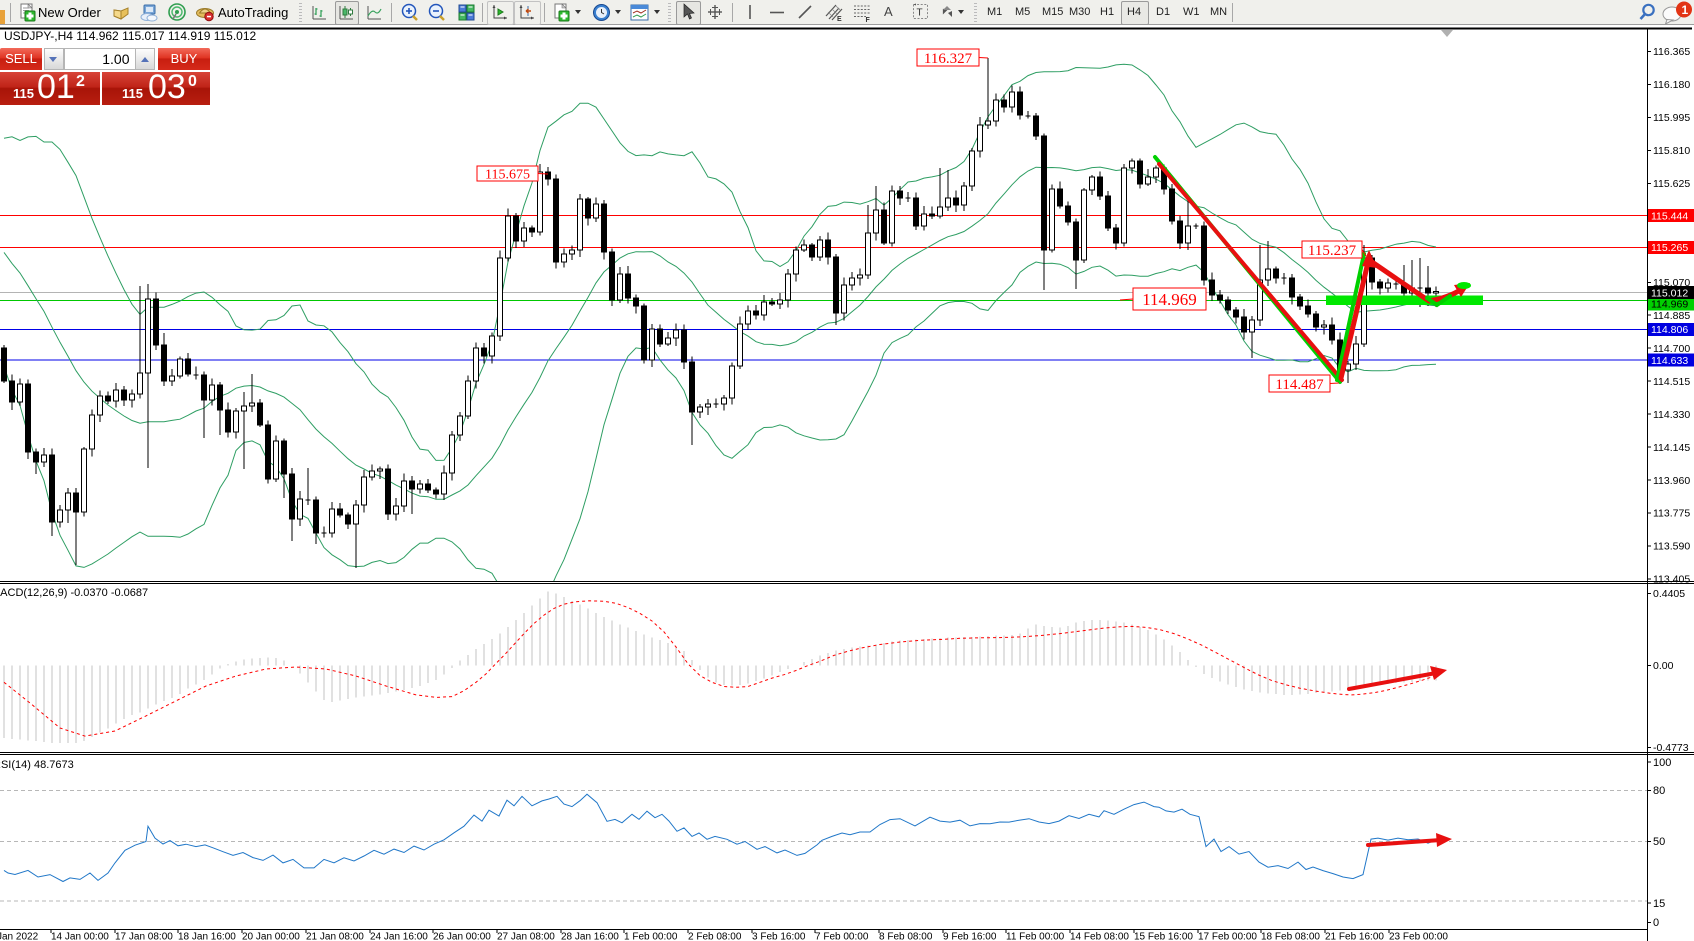 This screenshot has width=1694, height=941. What do you see at coordinates (1354, 936) in the screenshot?
I see `svg-text: 21 Feb 16:00` at bounding box center [1354, 936].